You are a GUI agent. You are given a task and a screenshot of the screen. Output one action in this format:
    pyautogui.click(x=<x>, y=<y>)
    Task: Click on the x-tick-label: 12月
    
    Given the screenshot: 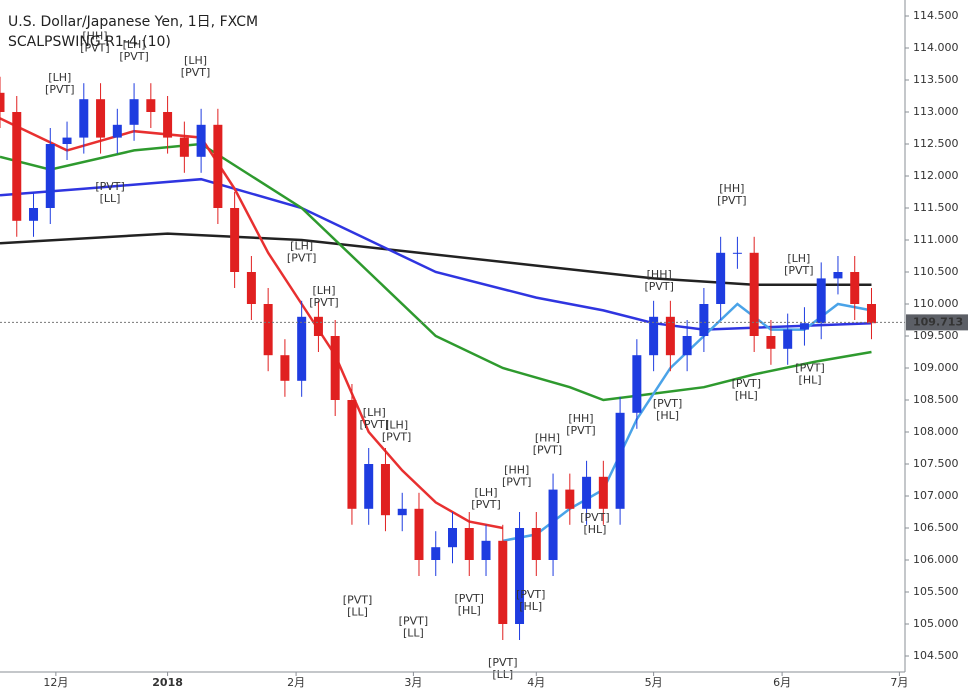 What is the action you would take?
    pyautogui.click(x=55, y=682)
    